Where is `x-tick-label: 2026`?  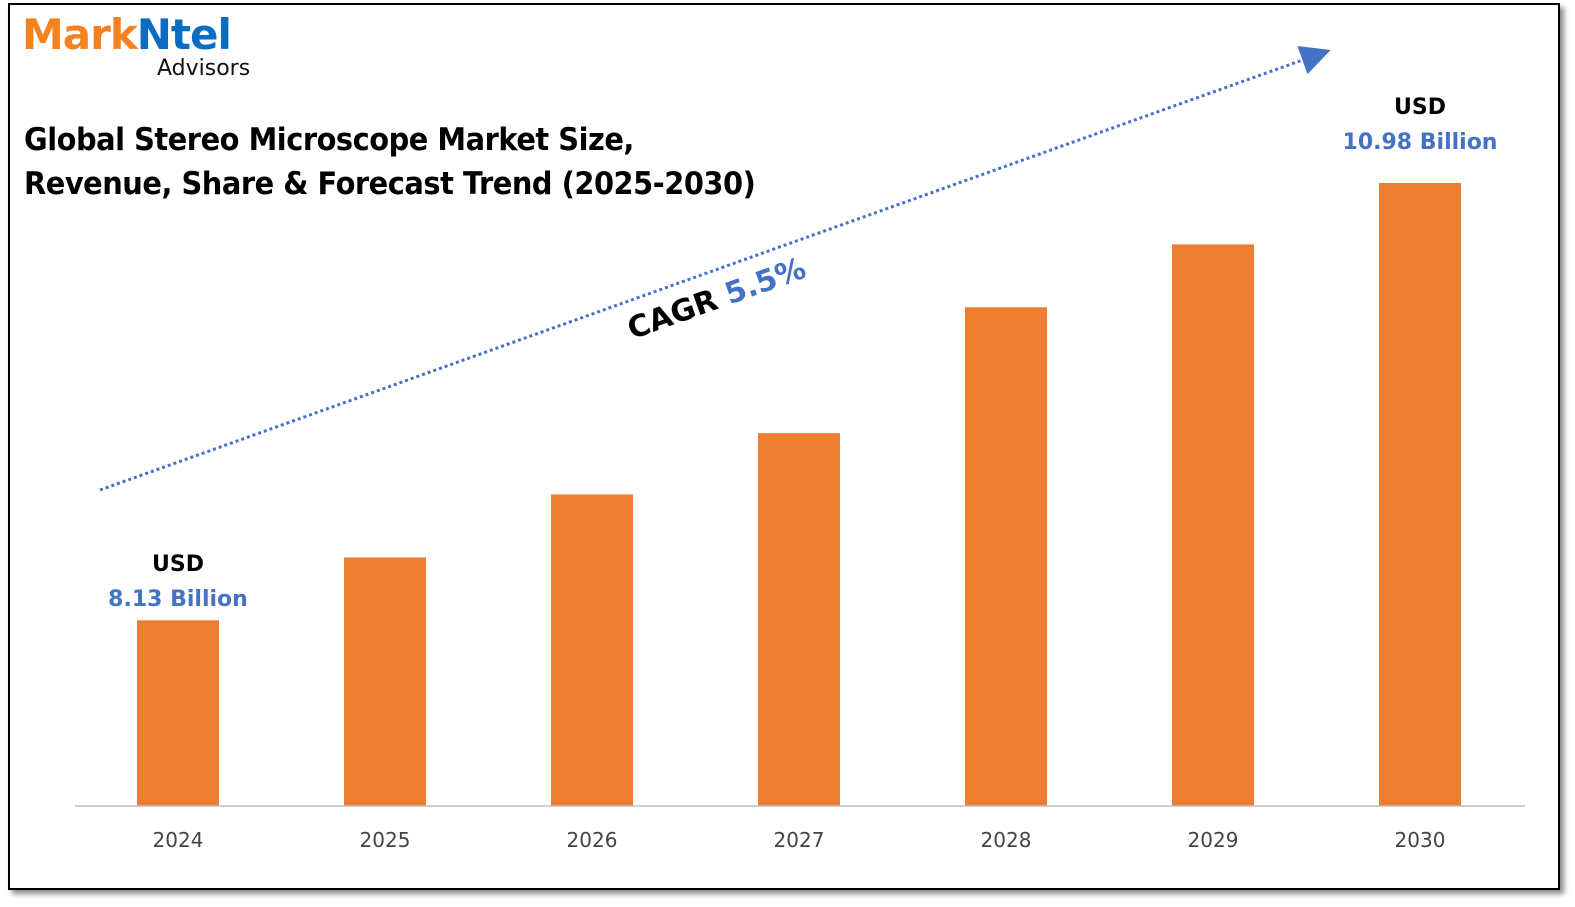
x-tick-label: 2026 is located at coordinates (592, 840).